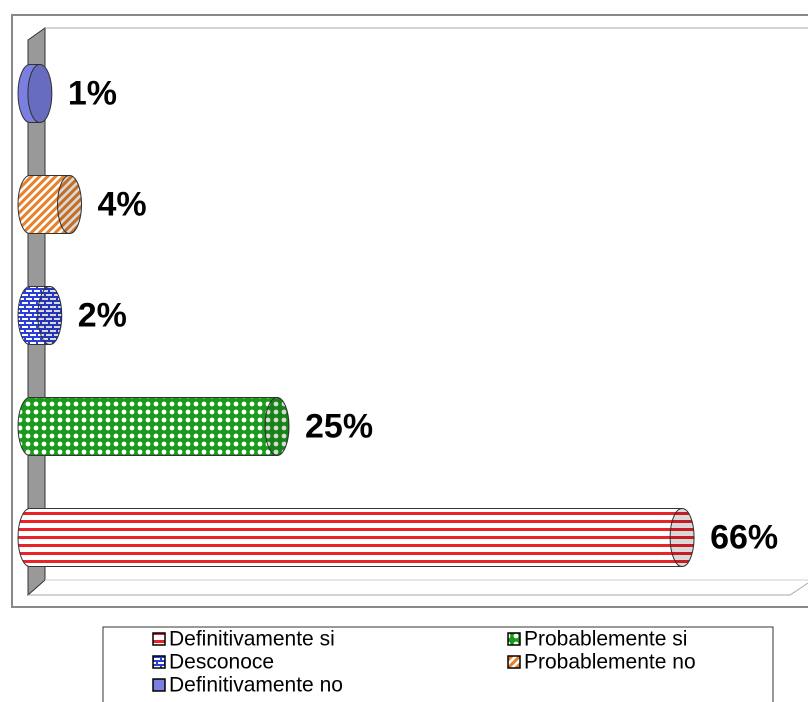  I want to click on legend-label: Probablemente si, so click(605, 639).